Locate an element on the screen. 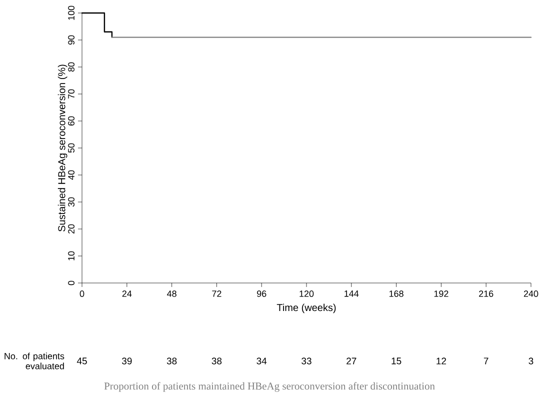 The height and width of the screenshot is (399, 539). x-tick-label: 240 is located at coordinates (531, 293).